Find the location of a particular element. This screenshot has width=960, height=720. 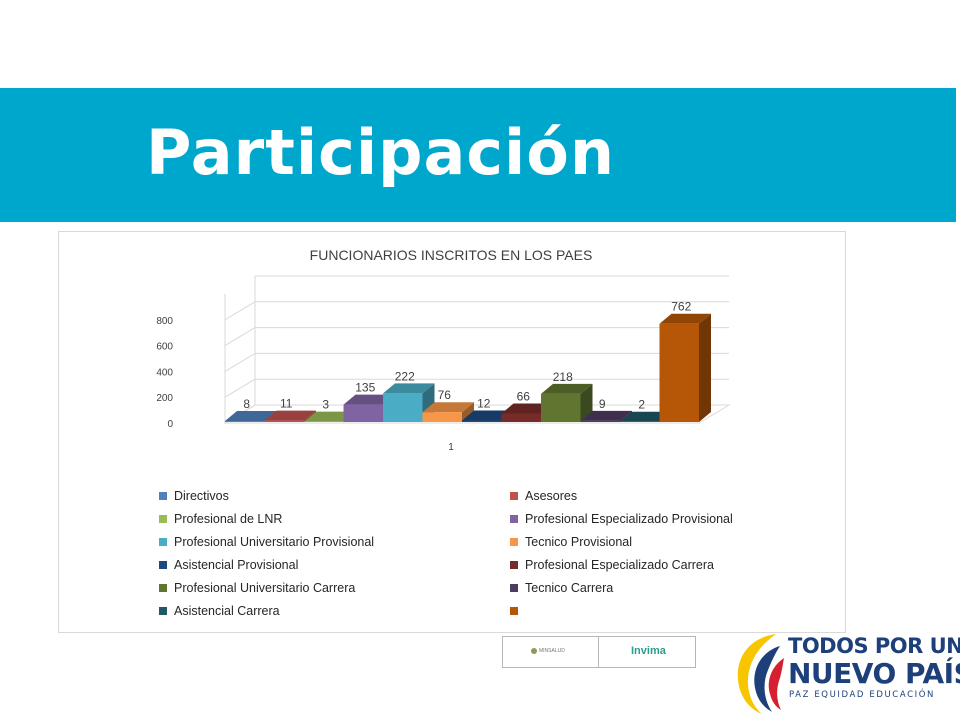

y-tick-label: 0 is located at coordinates (170, 424).